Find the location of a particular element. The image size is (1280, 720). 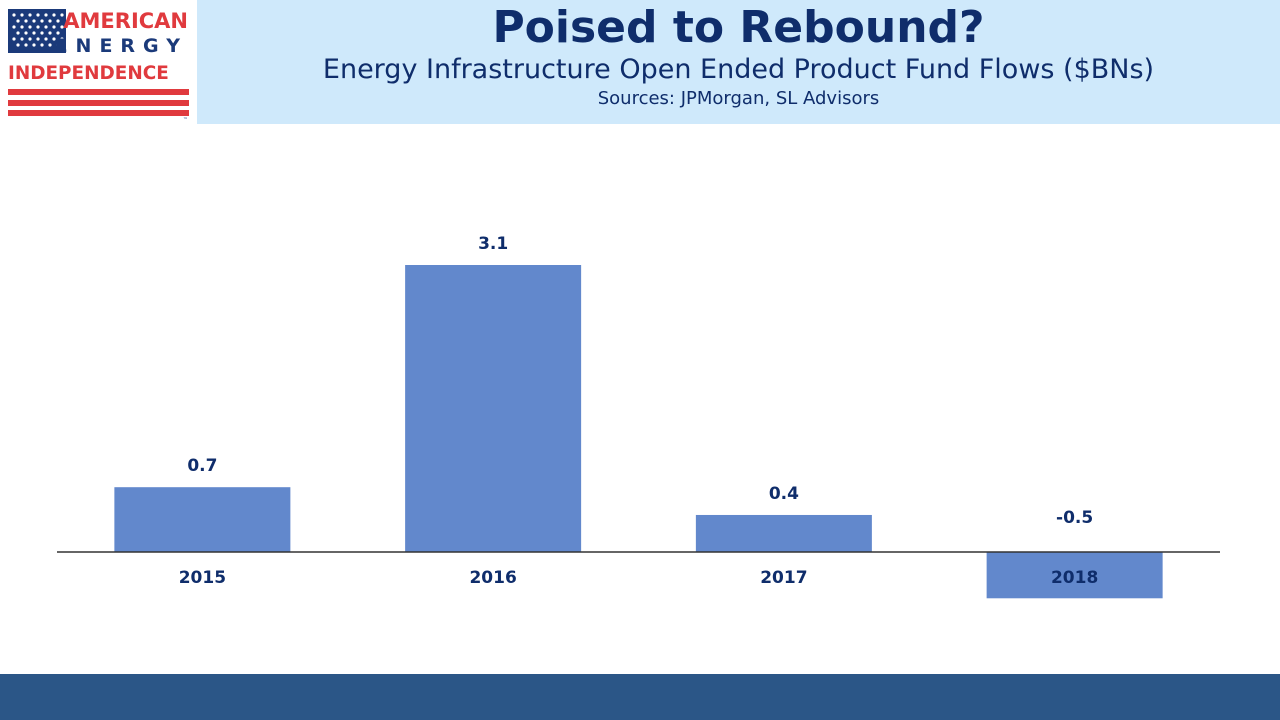

bar-2017 is located at coordinates (783, 533).